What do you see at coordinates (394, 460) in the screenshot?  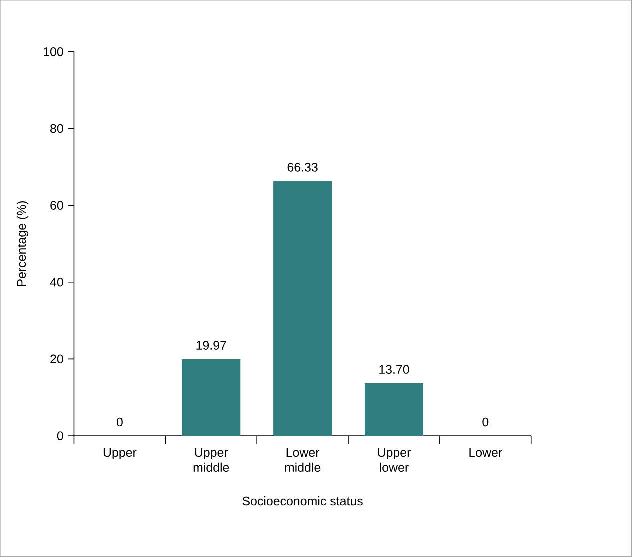 I see `x-tick-label: Upper lower` at bounding box center [394, 460].